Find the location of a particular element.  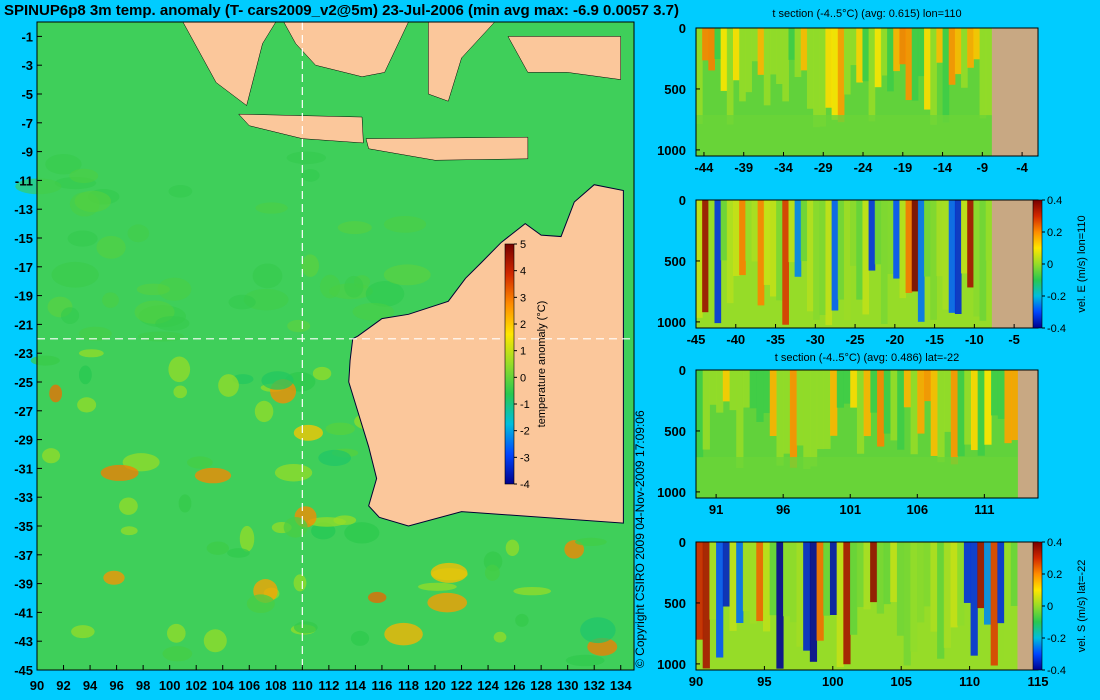

x-tick-label: 95 is located at coordinates (764, 681).